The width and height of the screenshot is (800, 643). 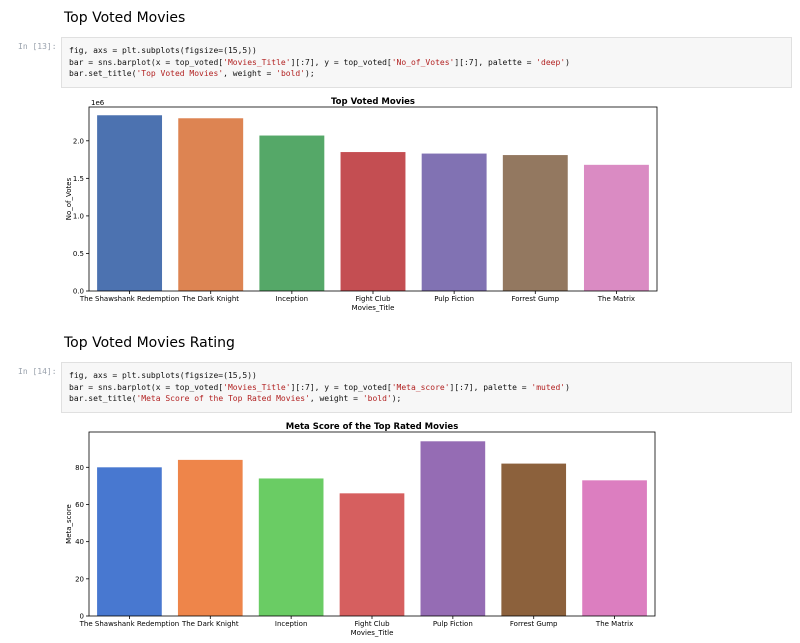 I want to click on chart-title: Top Voted Movies, so click(x=373, y=102).